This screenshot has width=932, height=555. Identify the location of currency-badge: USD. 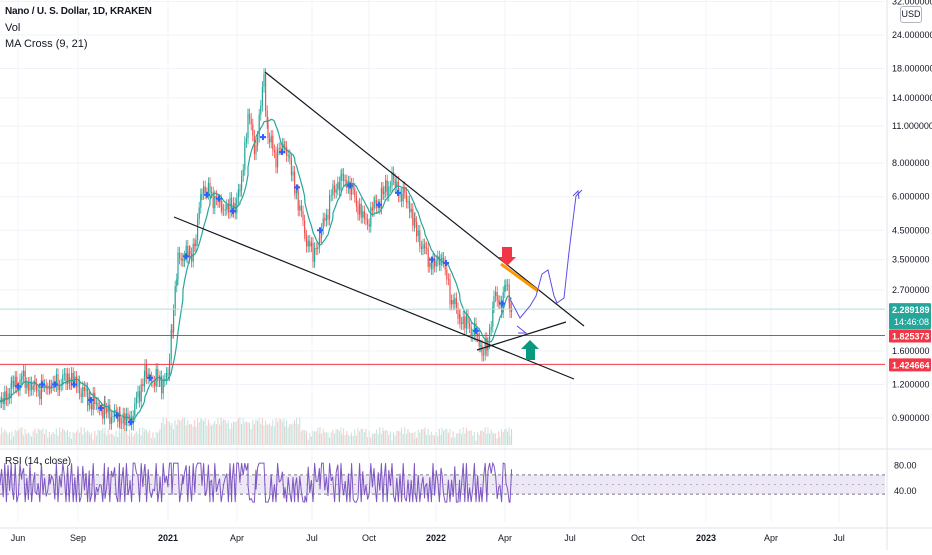
(911, 14).